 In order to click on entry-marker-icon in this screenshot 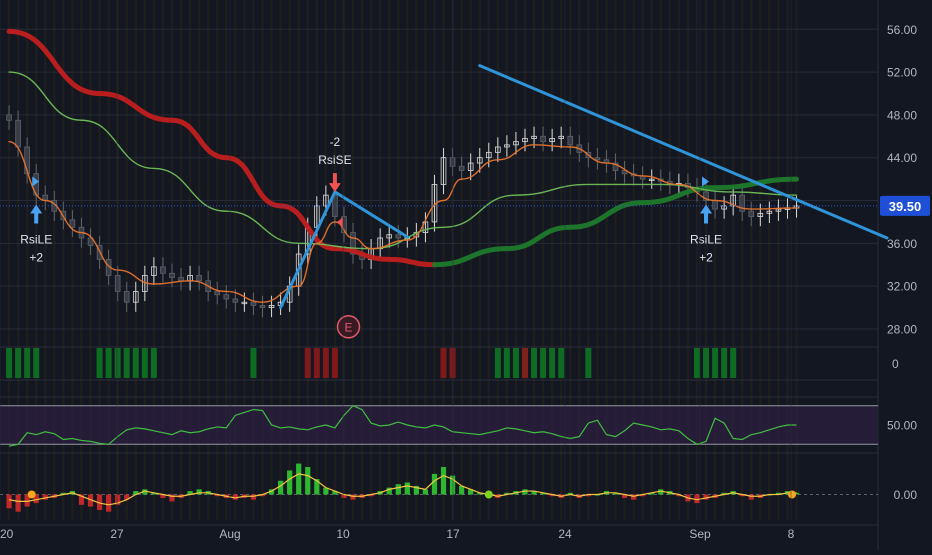, I will do `click(706, 181)`.